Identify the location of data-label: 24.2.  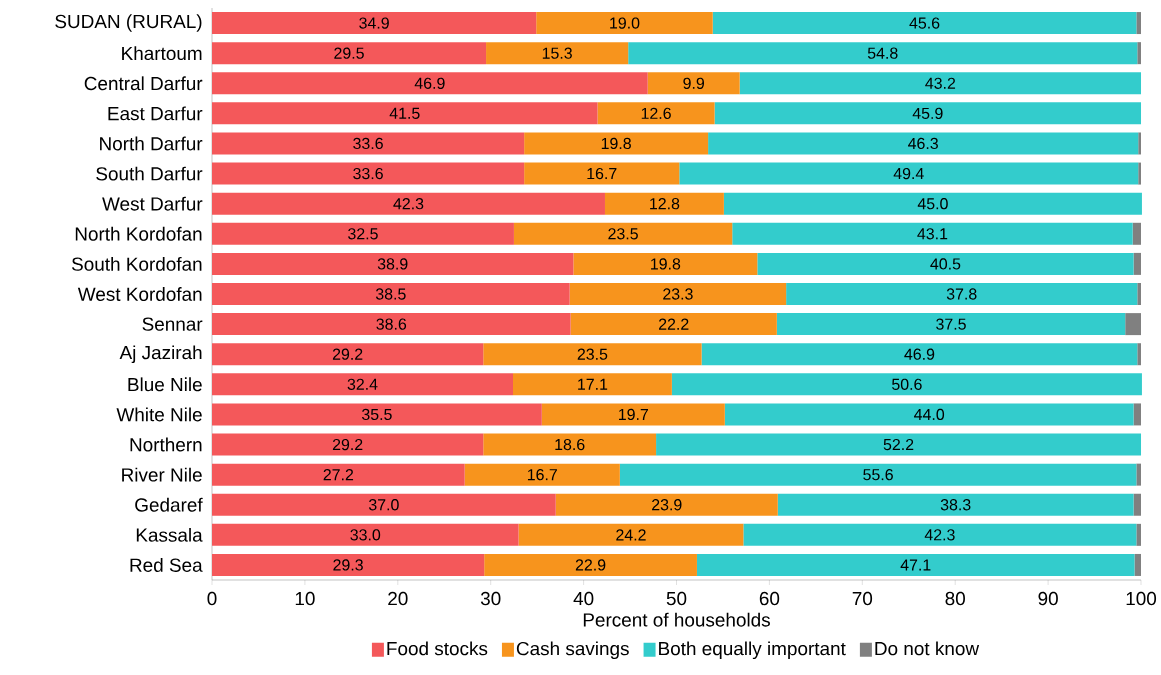
(631, 535).